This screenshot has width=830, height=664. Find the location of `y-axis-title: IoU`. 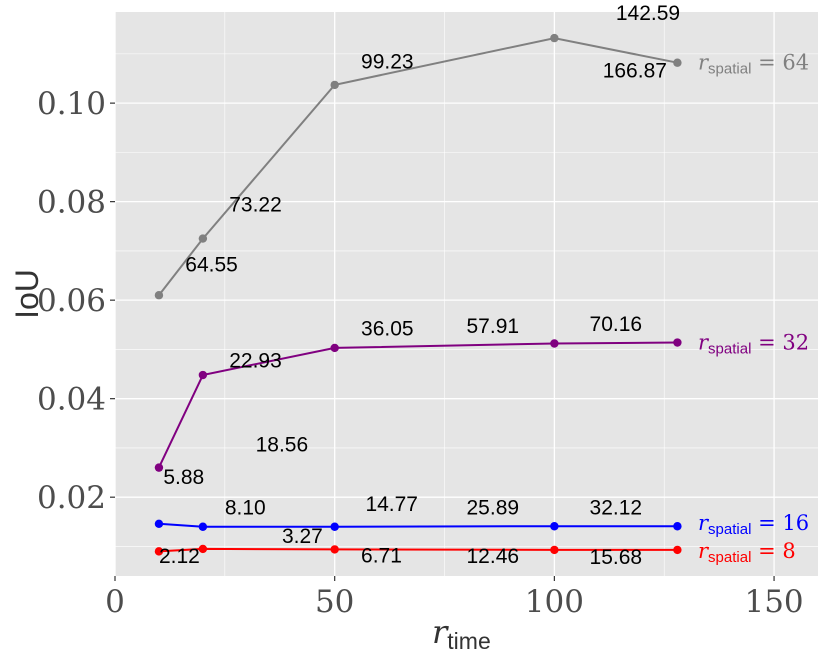

y-axis-title: IoU is located at coordinates (27, 294).